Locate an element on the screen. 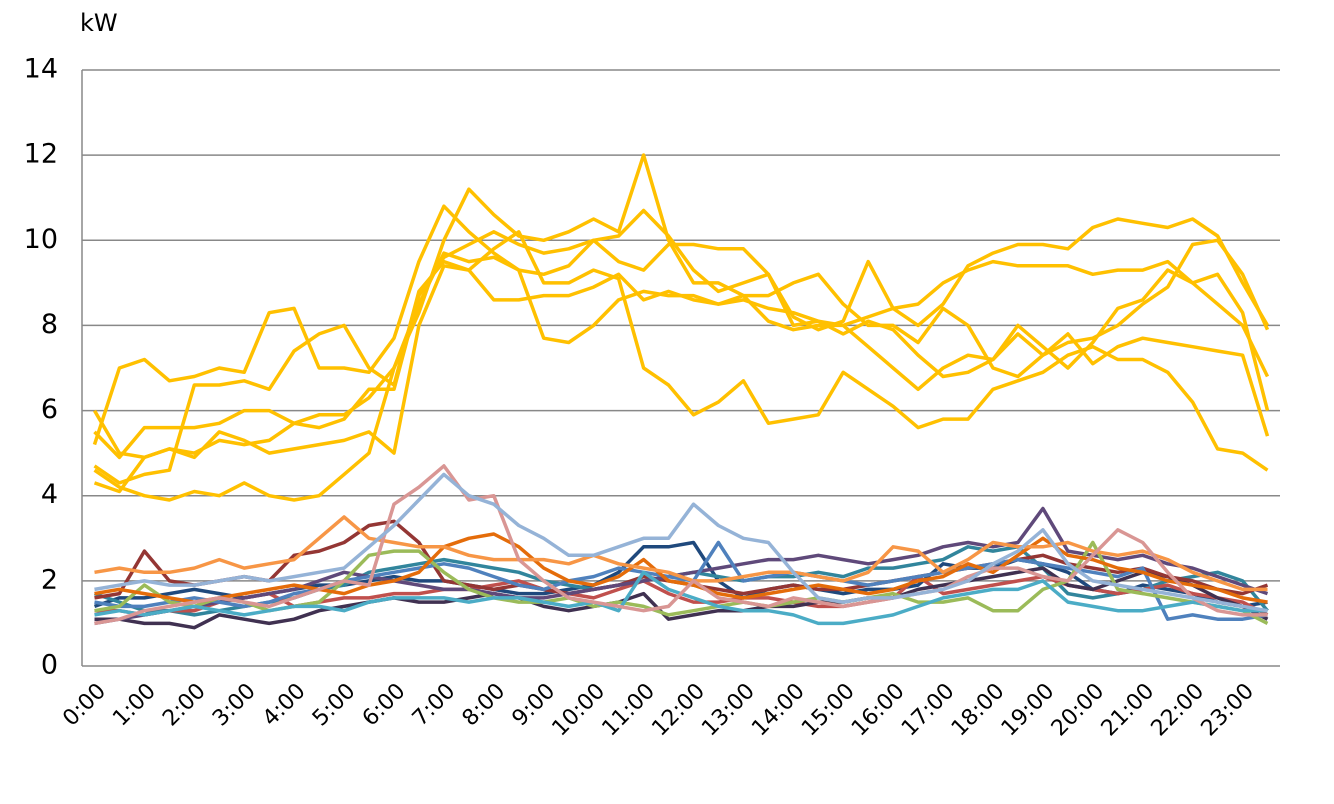 This screenshot has width=1334, height=804. x-tick-label: 2:00 is located at coordinates (184, 705).